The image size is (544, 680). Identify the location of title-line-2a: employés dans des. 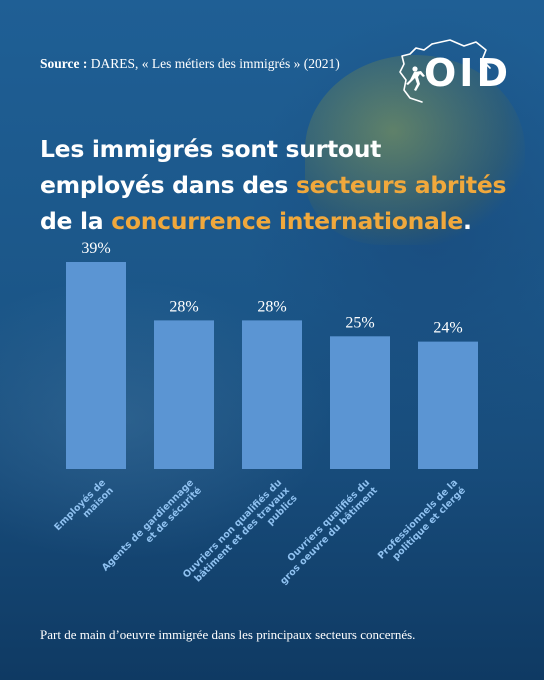
(168, 185).